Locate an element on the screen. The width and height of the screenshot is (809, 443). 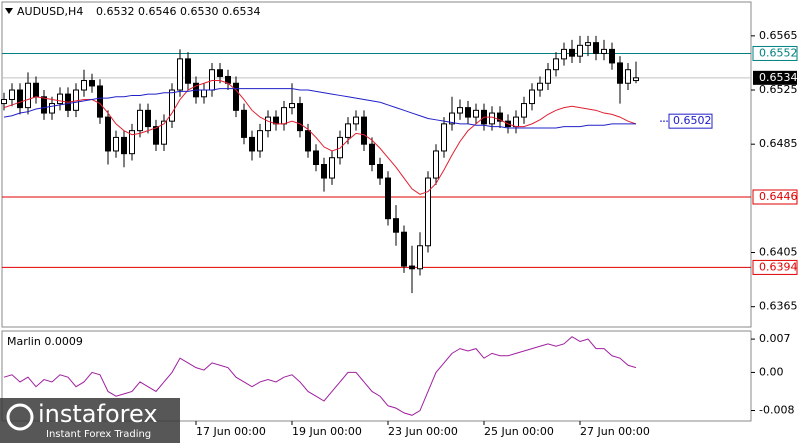
x-tick-label: 27 Jun 00:00 is located at coordinates (615, 431).